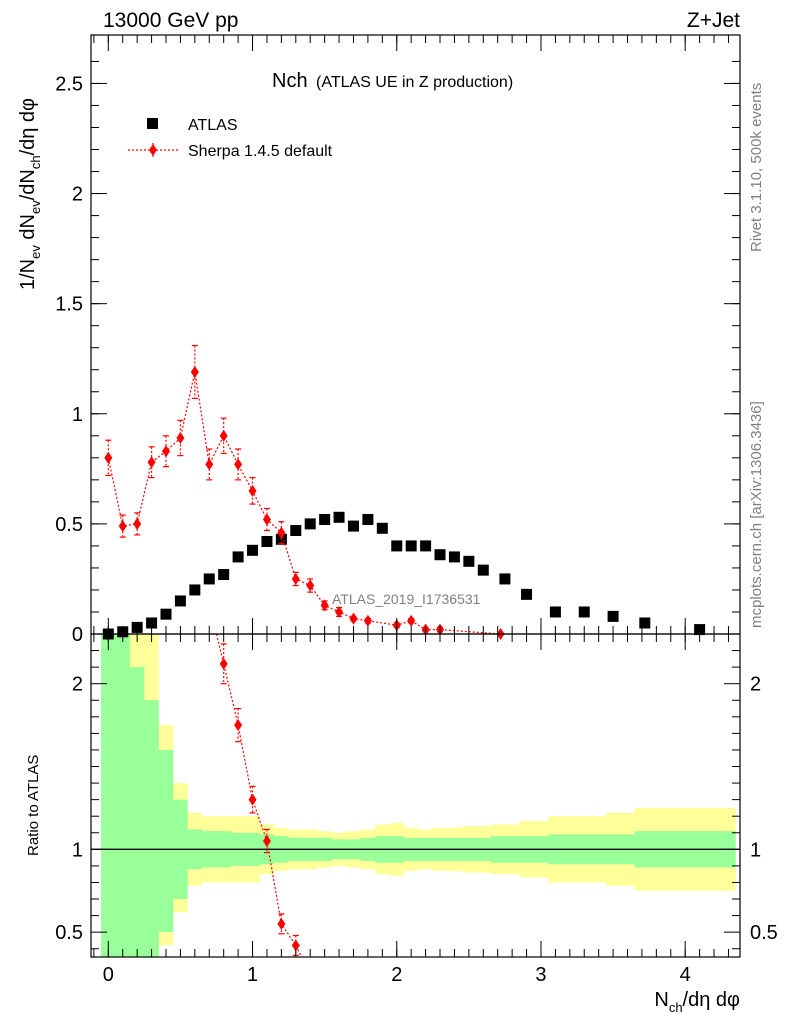 The image size is (786, 1024). What do you see at coordinates (685, 975) in the screenshot?
I see `xtick-label: 4` at bounding box center [685, 975].